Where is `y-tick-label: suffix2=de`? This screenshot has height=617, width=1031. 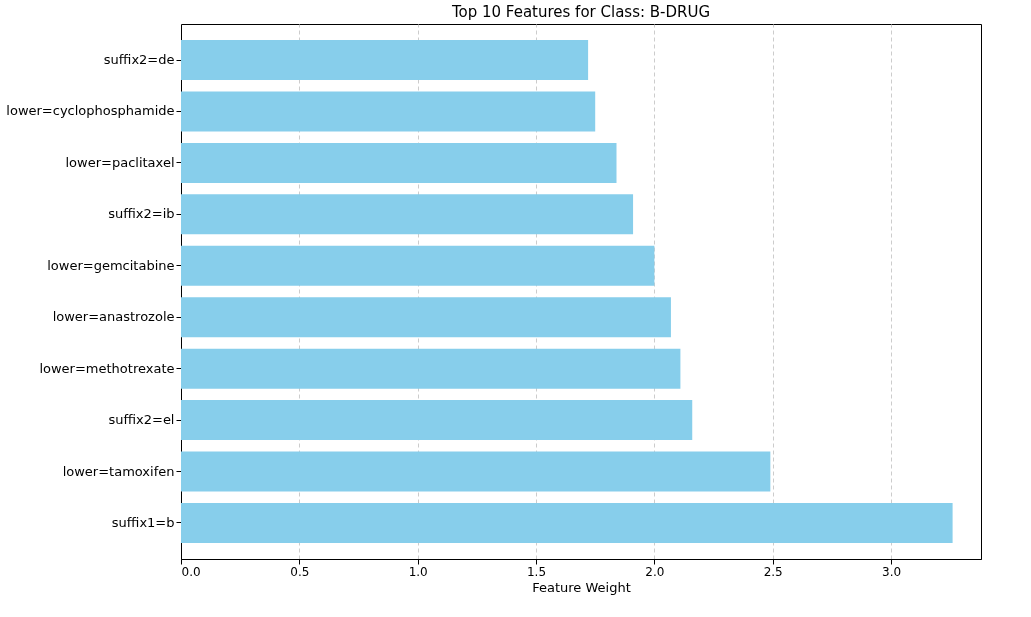
y-tick-label: suffix2=de is located at coordinates (139, 60).